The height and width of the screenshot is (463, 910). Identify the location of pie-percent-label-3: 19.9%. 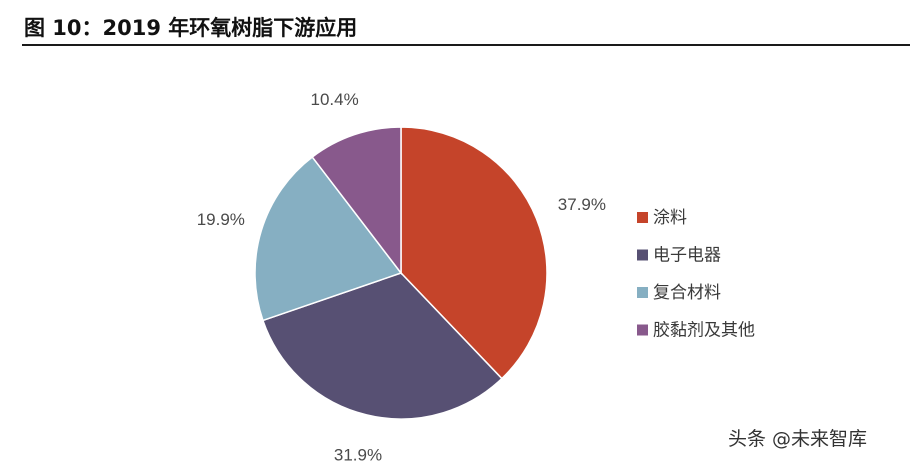
(221, 219).